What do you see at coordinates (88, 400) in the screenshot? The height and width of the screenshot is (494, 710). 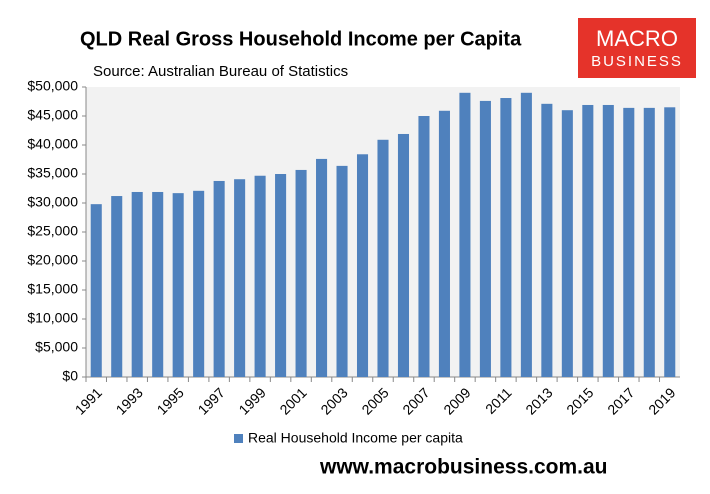 I see `x-tick-label: 1991` at bounding box center [88, 400].